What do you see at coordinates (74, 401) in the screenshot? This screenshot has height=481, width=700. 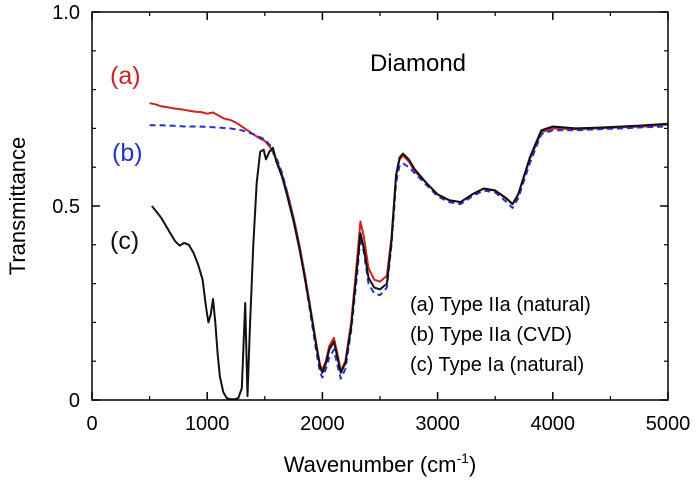 I see `y-tick-label: 0` at bounding box center [74, 401].